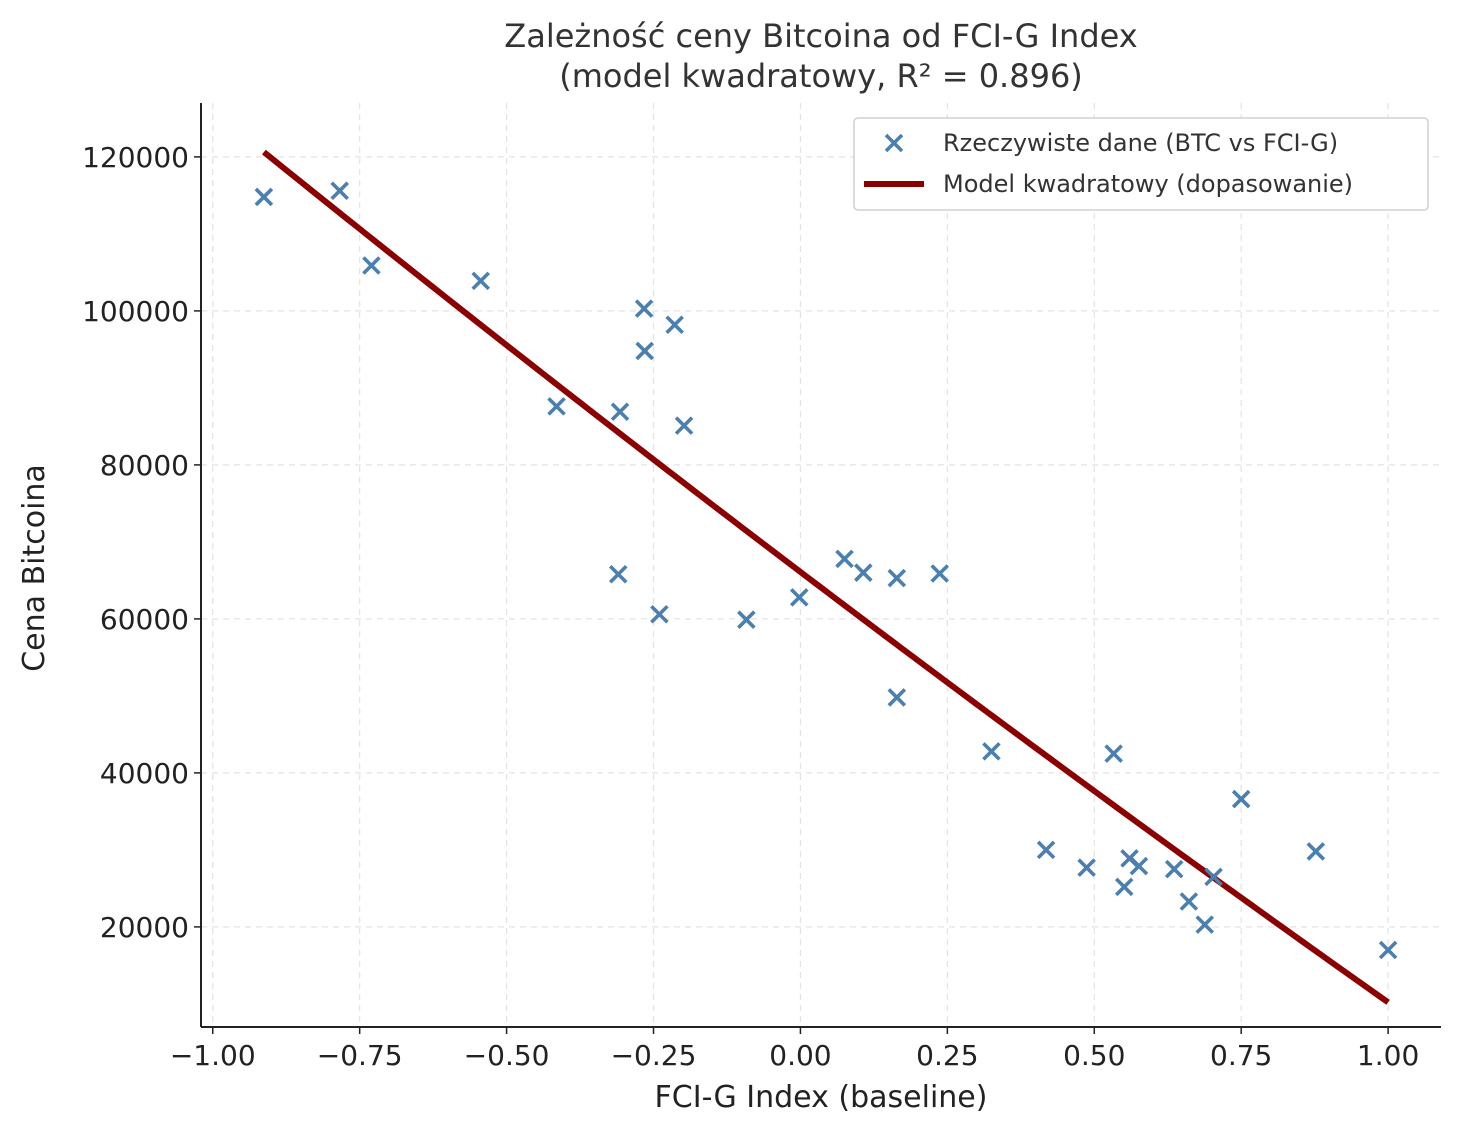 The image size is (1461, 1135). I want to click on x-tick-label: 0.00, so click(800, 1055).